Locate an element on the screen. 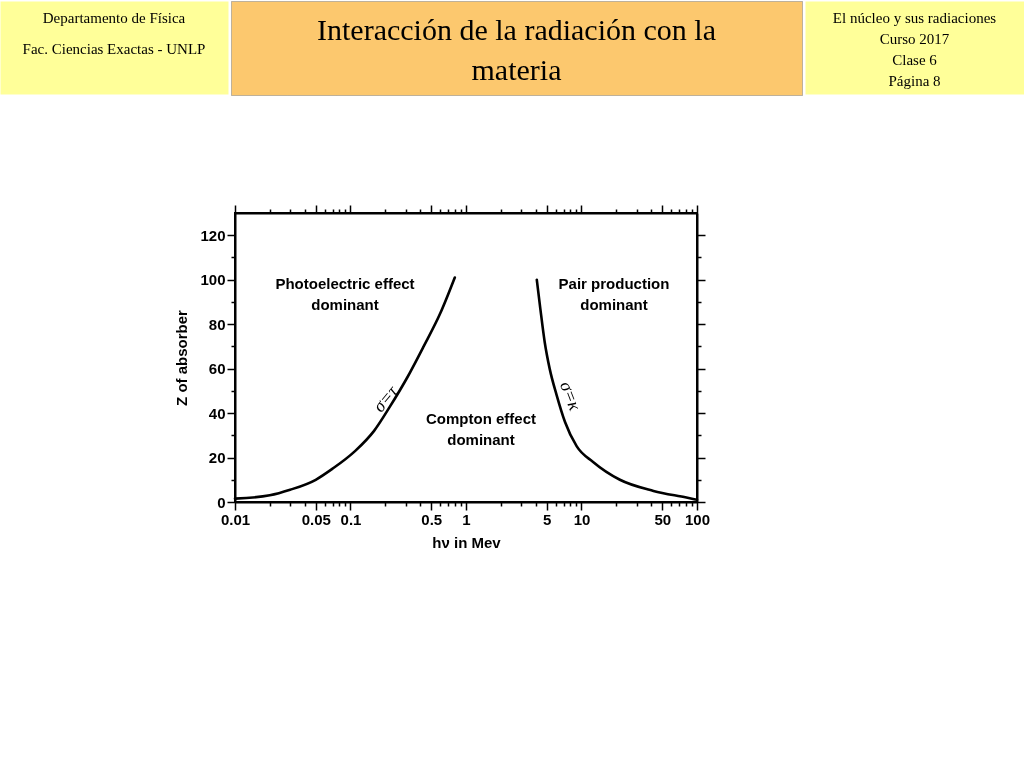  x-tick-label: 0.01 is located at coordinates (235, 519).